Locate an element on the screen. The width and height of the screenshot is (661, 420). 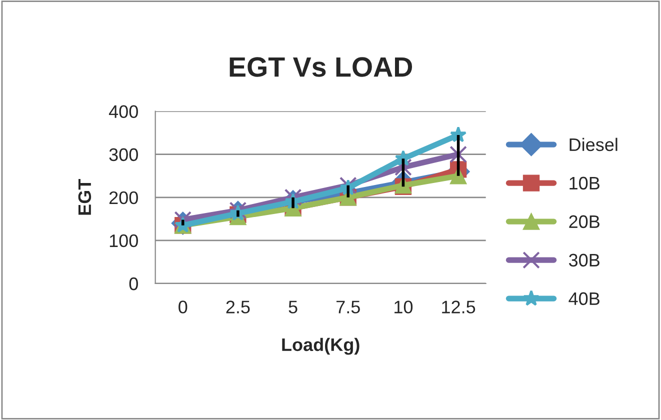
legend-label: 10B is located at coordinates (585, 183).